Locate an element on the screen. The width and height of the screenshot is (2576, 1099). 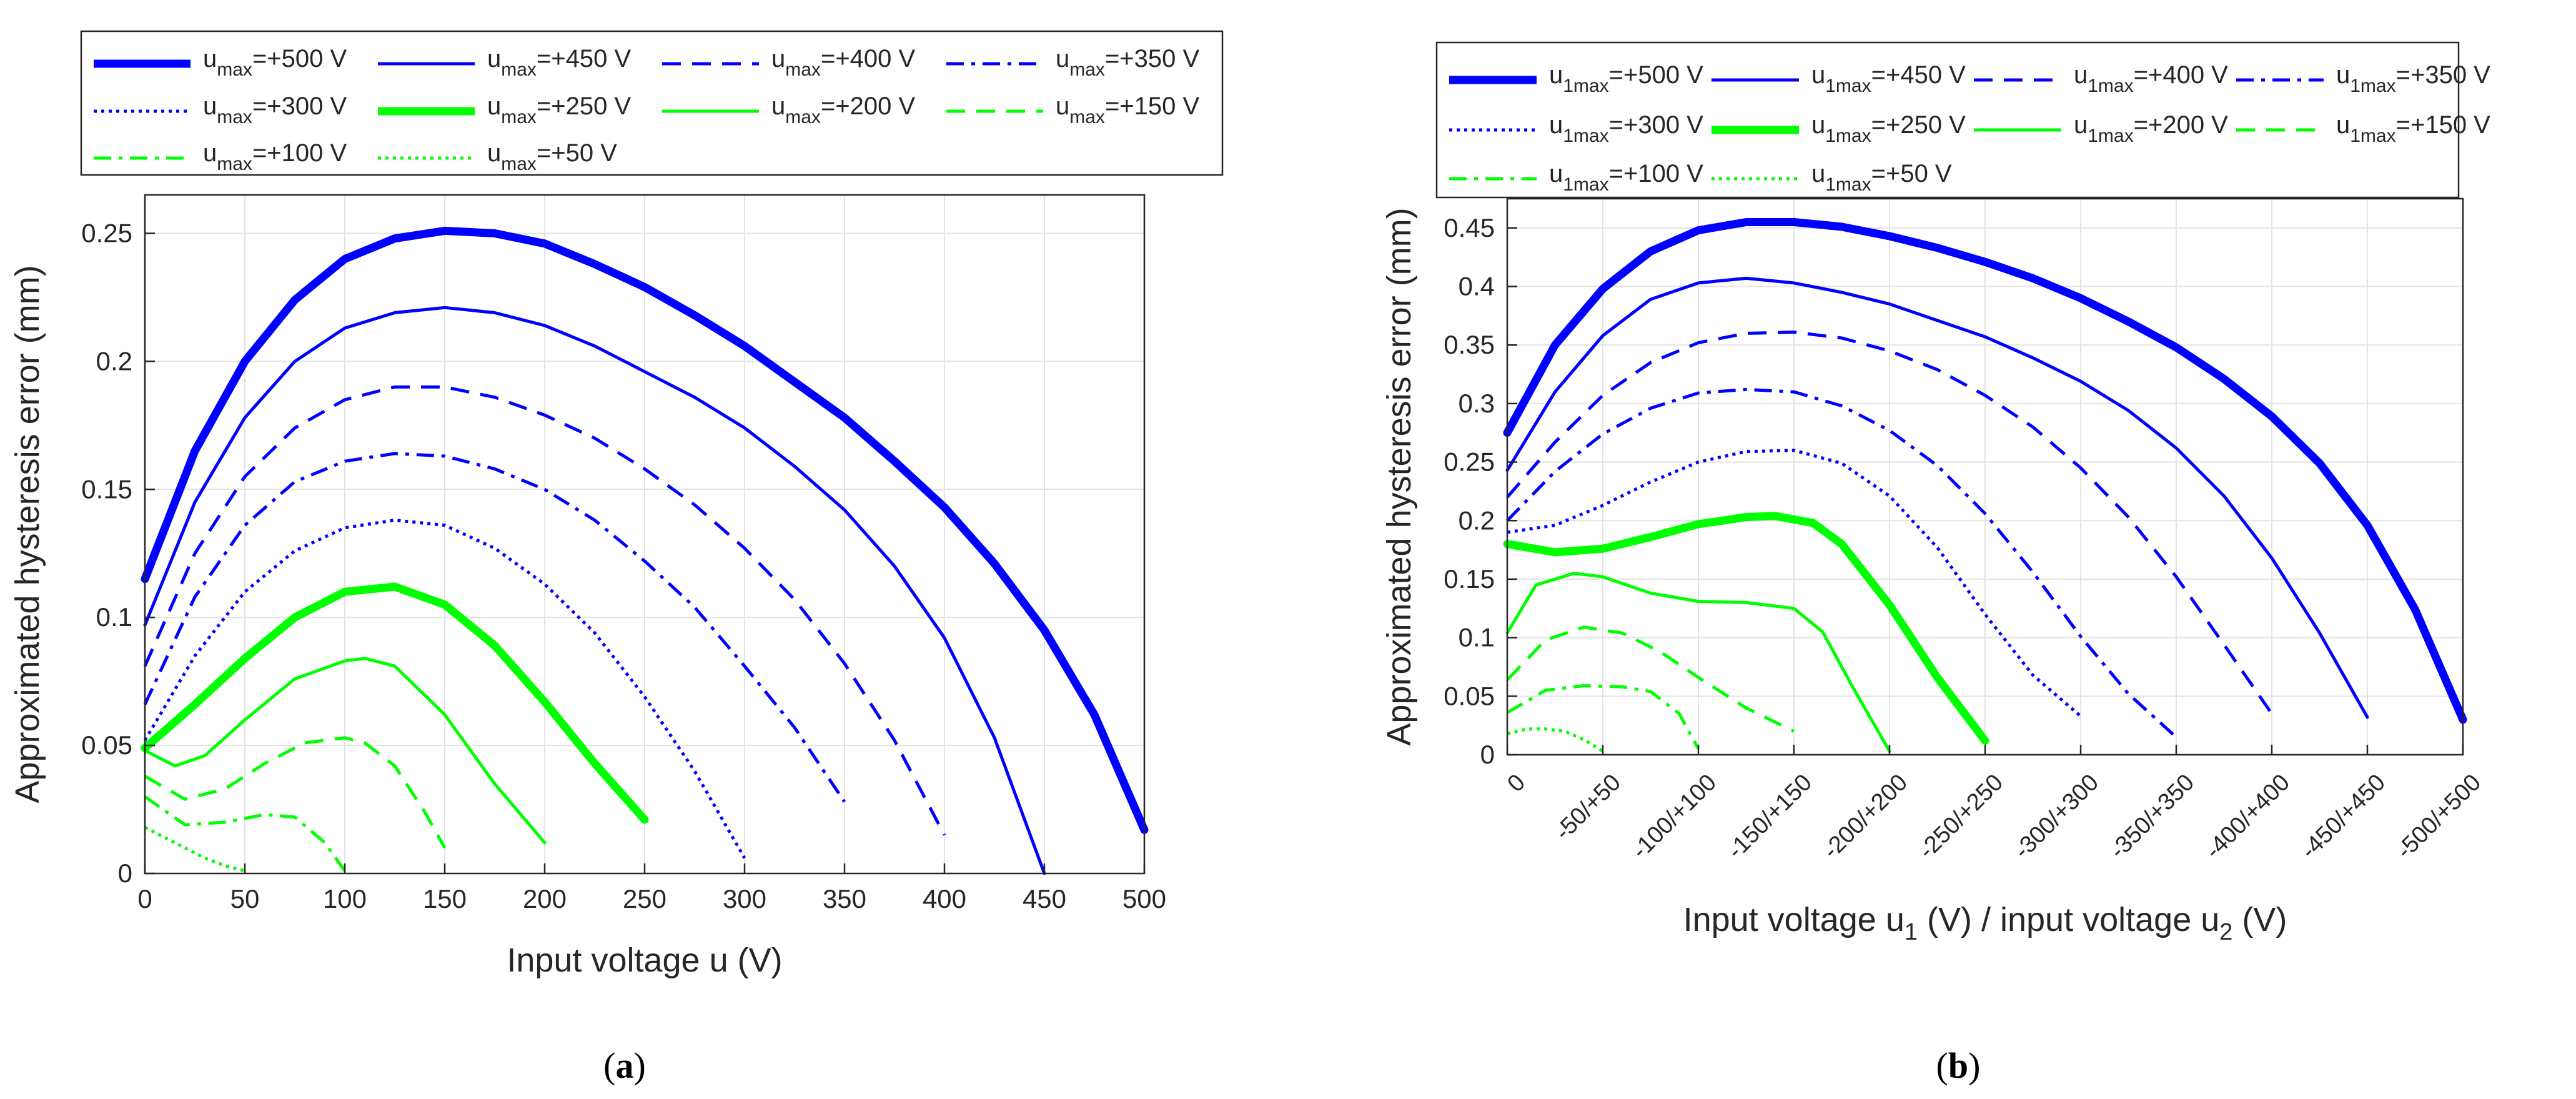
legend-entry: u1max=+500 V is located at coordinates (1626, 78).